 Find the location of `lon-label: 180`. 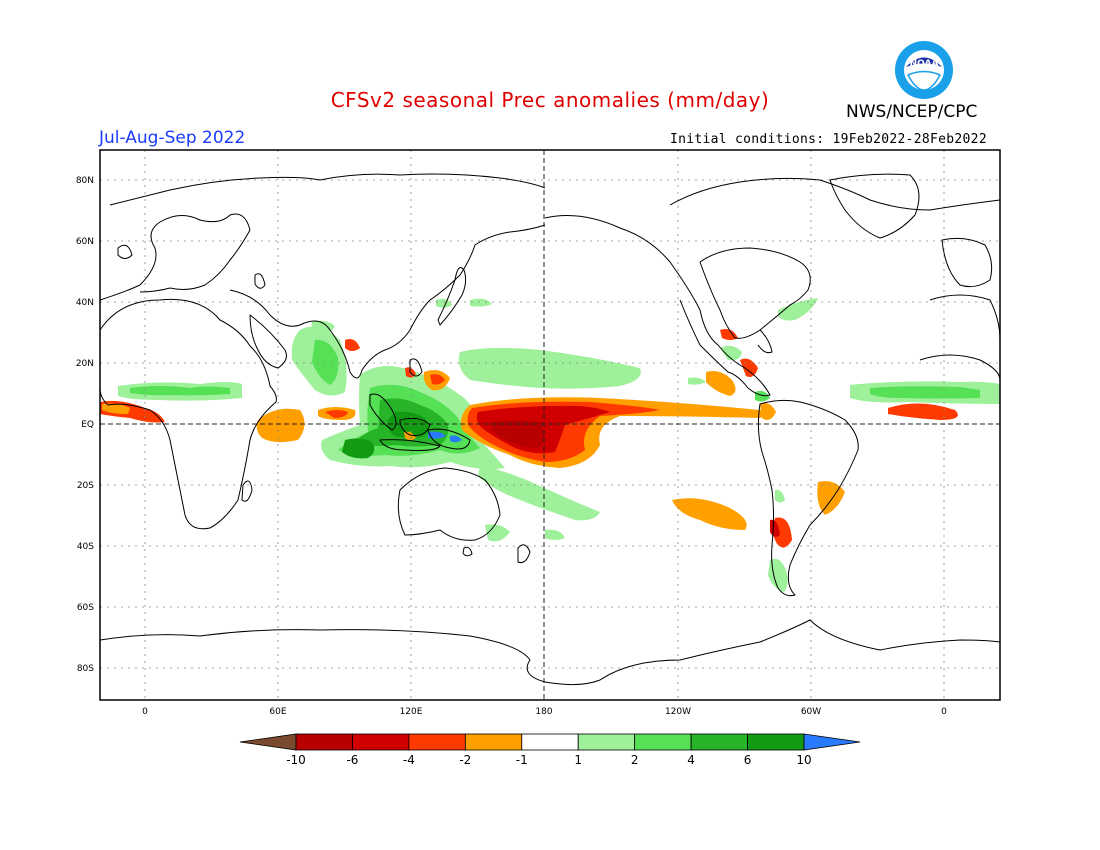

lon-label: 180 is located at coordinates (543, 712).